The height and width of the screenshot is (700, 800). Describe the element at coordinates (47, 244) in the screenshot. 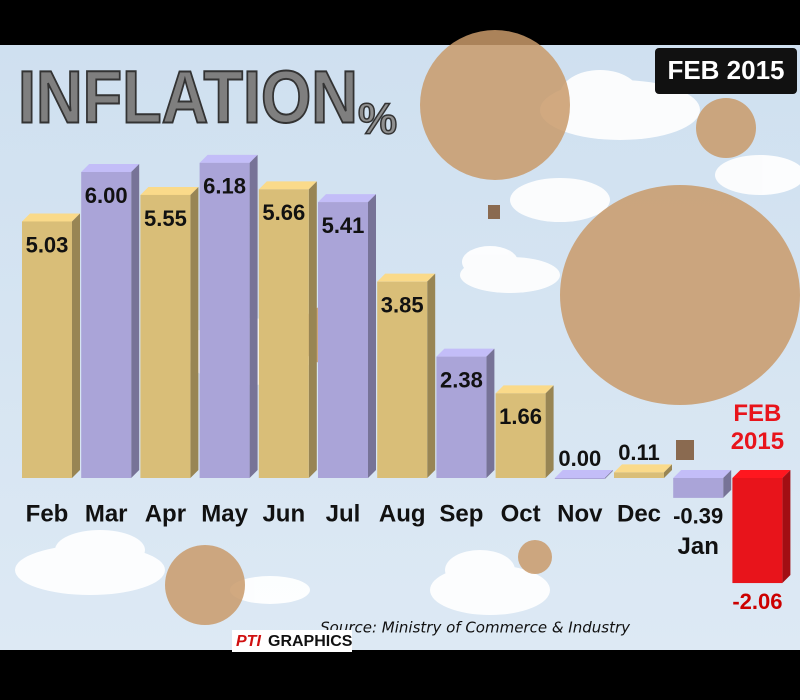

I see `value-label: 5.03` at that location.